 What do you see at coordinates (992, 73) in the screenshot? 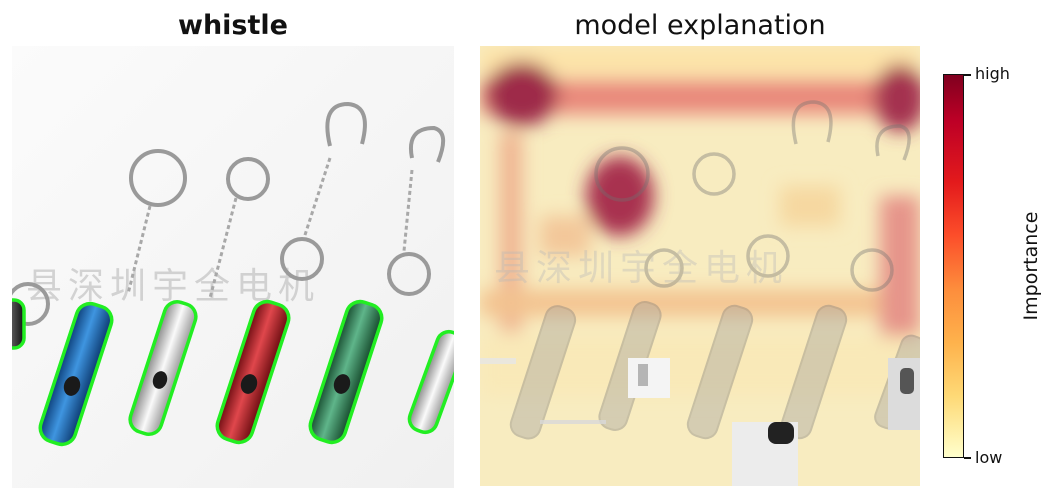
I see `colorbar-high-label: high` at bounding box center [992, 73].